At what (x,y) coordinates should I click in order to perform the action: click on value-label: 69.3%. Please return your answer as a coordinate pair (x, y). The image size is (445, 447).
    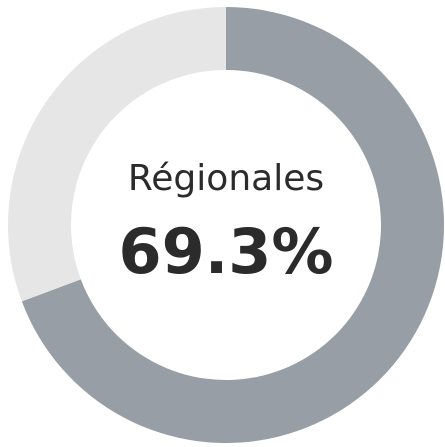
    Looking at the image, I should click on (225, 251).